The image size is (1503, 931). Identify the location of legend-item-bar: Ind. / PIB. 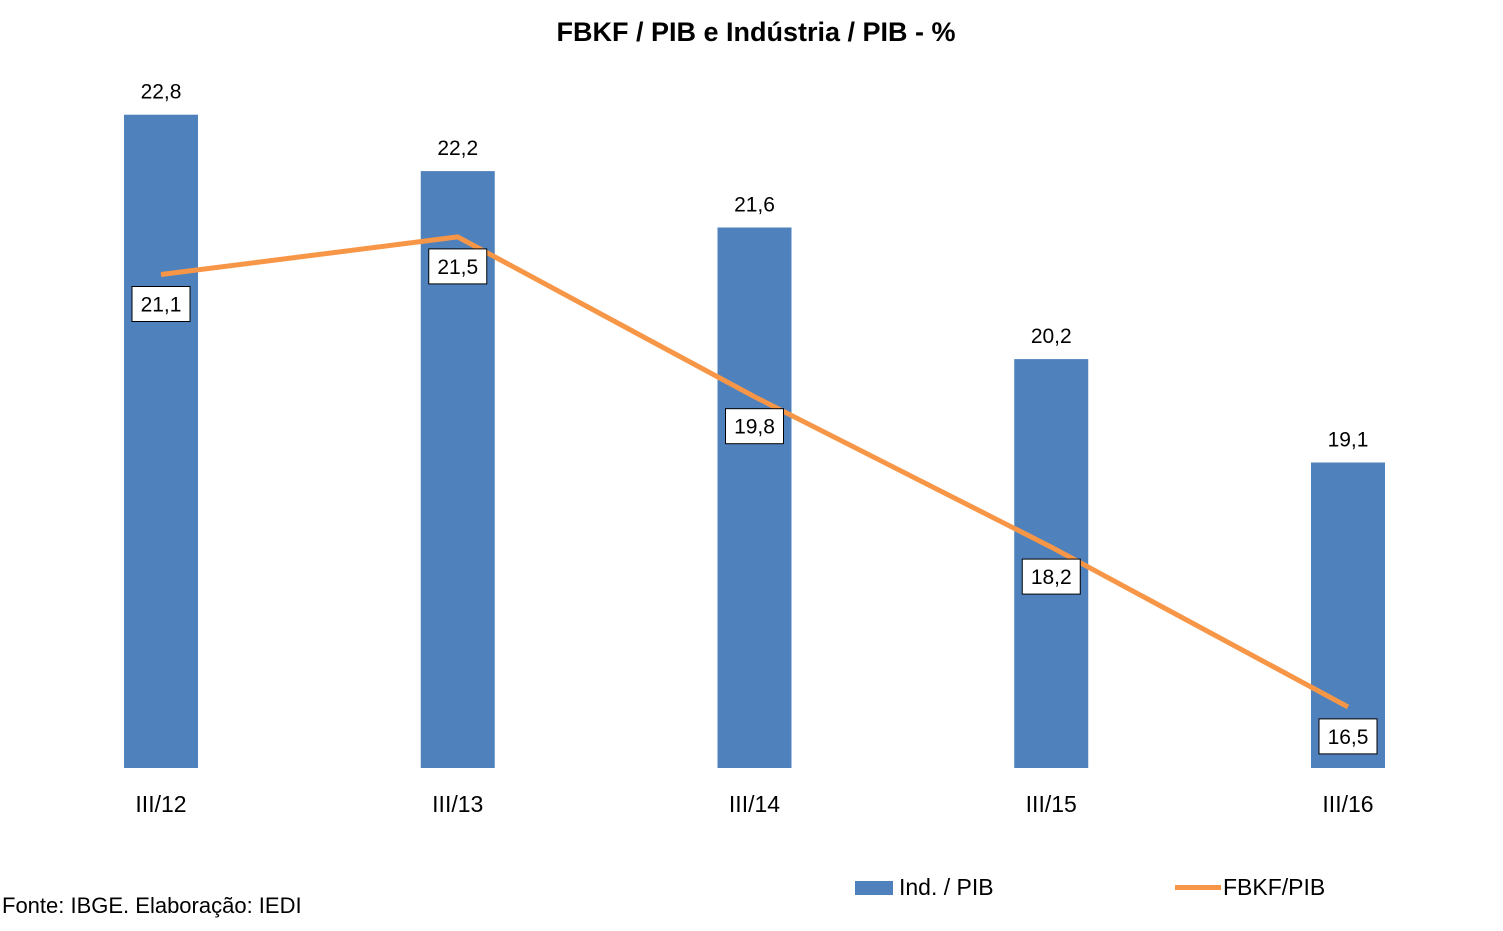
(924, 887).